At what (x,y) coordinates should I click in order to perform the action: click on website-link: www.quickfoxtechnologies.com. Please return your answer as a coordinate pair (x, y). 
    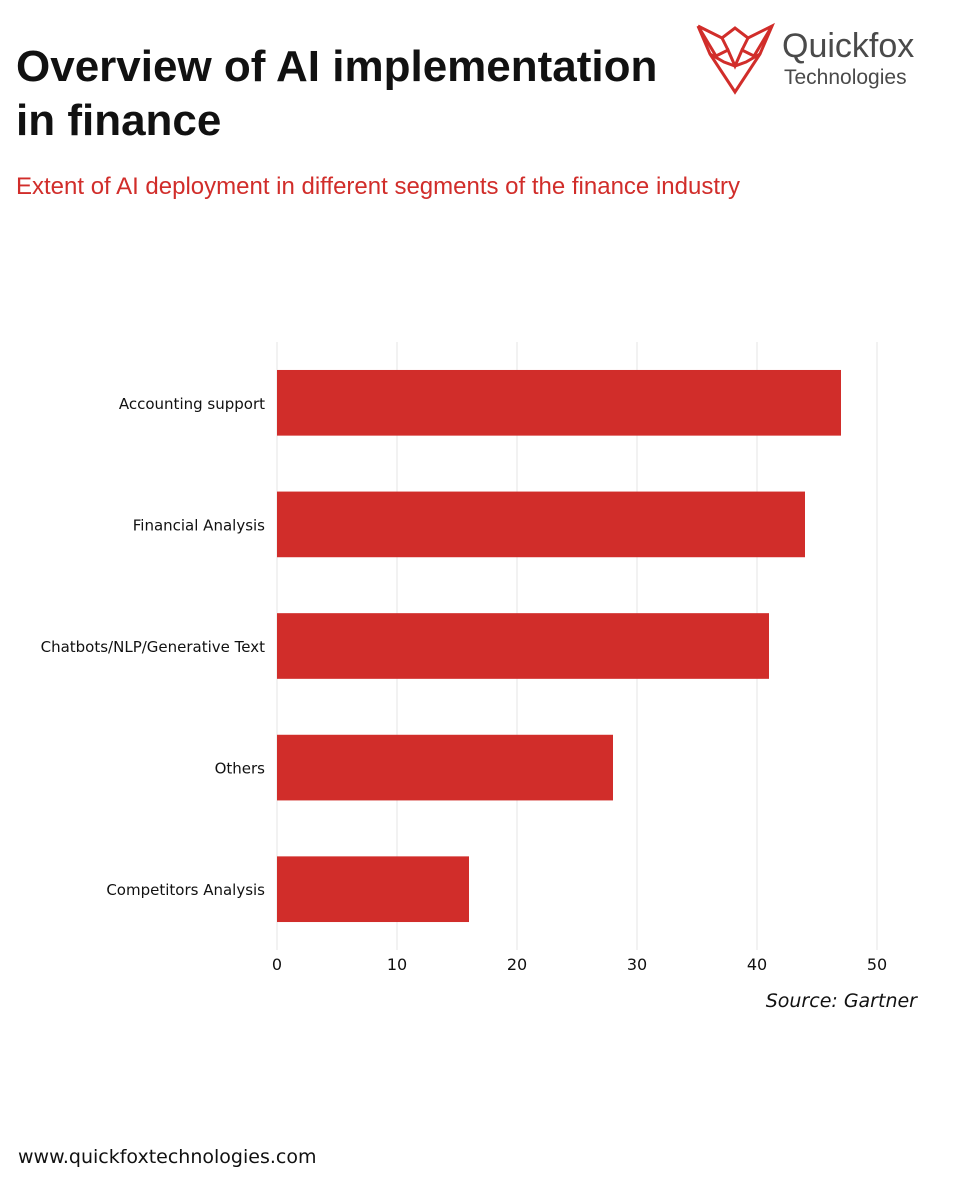
    Looking at the image, I should click on (167, 1157).